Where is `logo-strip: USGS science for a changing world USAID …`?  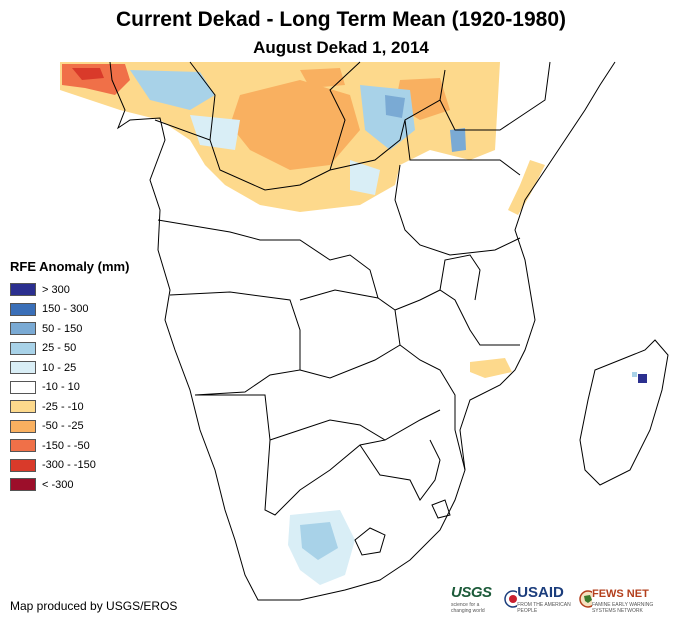 logo-strip: USGS science for a changing world USAID … is located at coordinates (566, 599).